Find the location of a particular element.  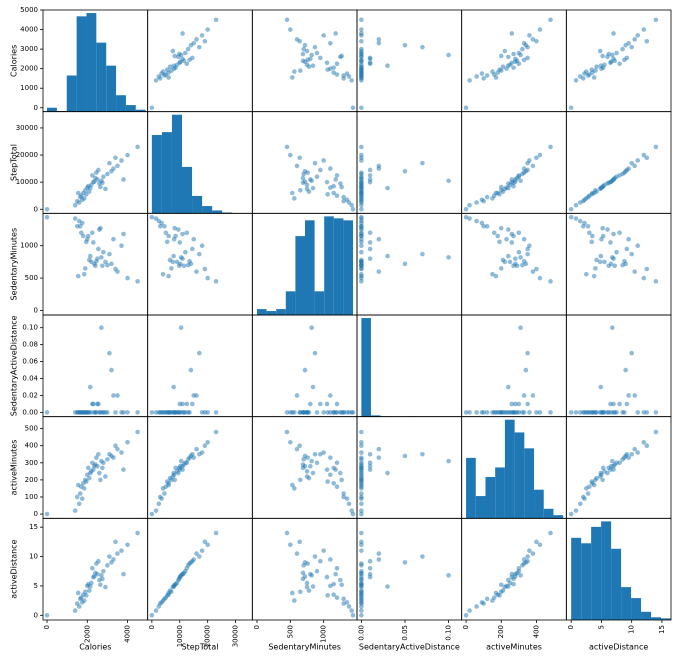

y-tick-label: 3000 is located at coordinates (29, 49).